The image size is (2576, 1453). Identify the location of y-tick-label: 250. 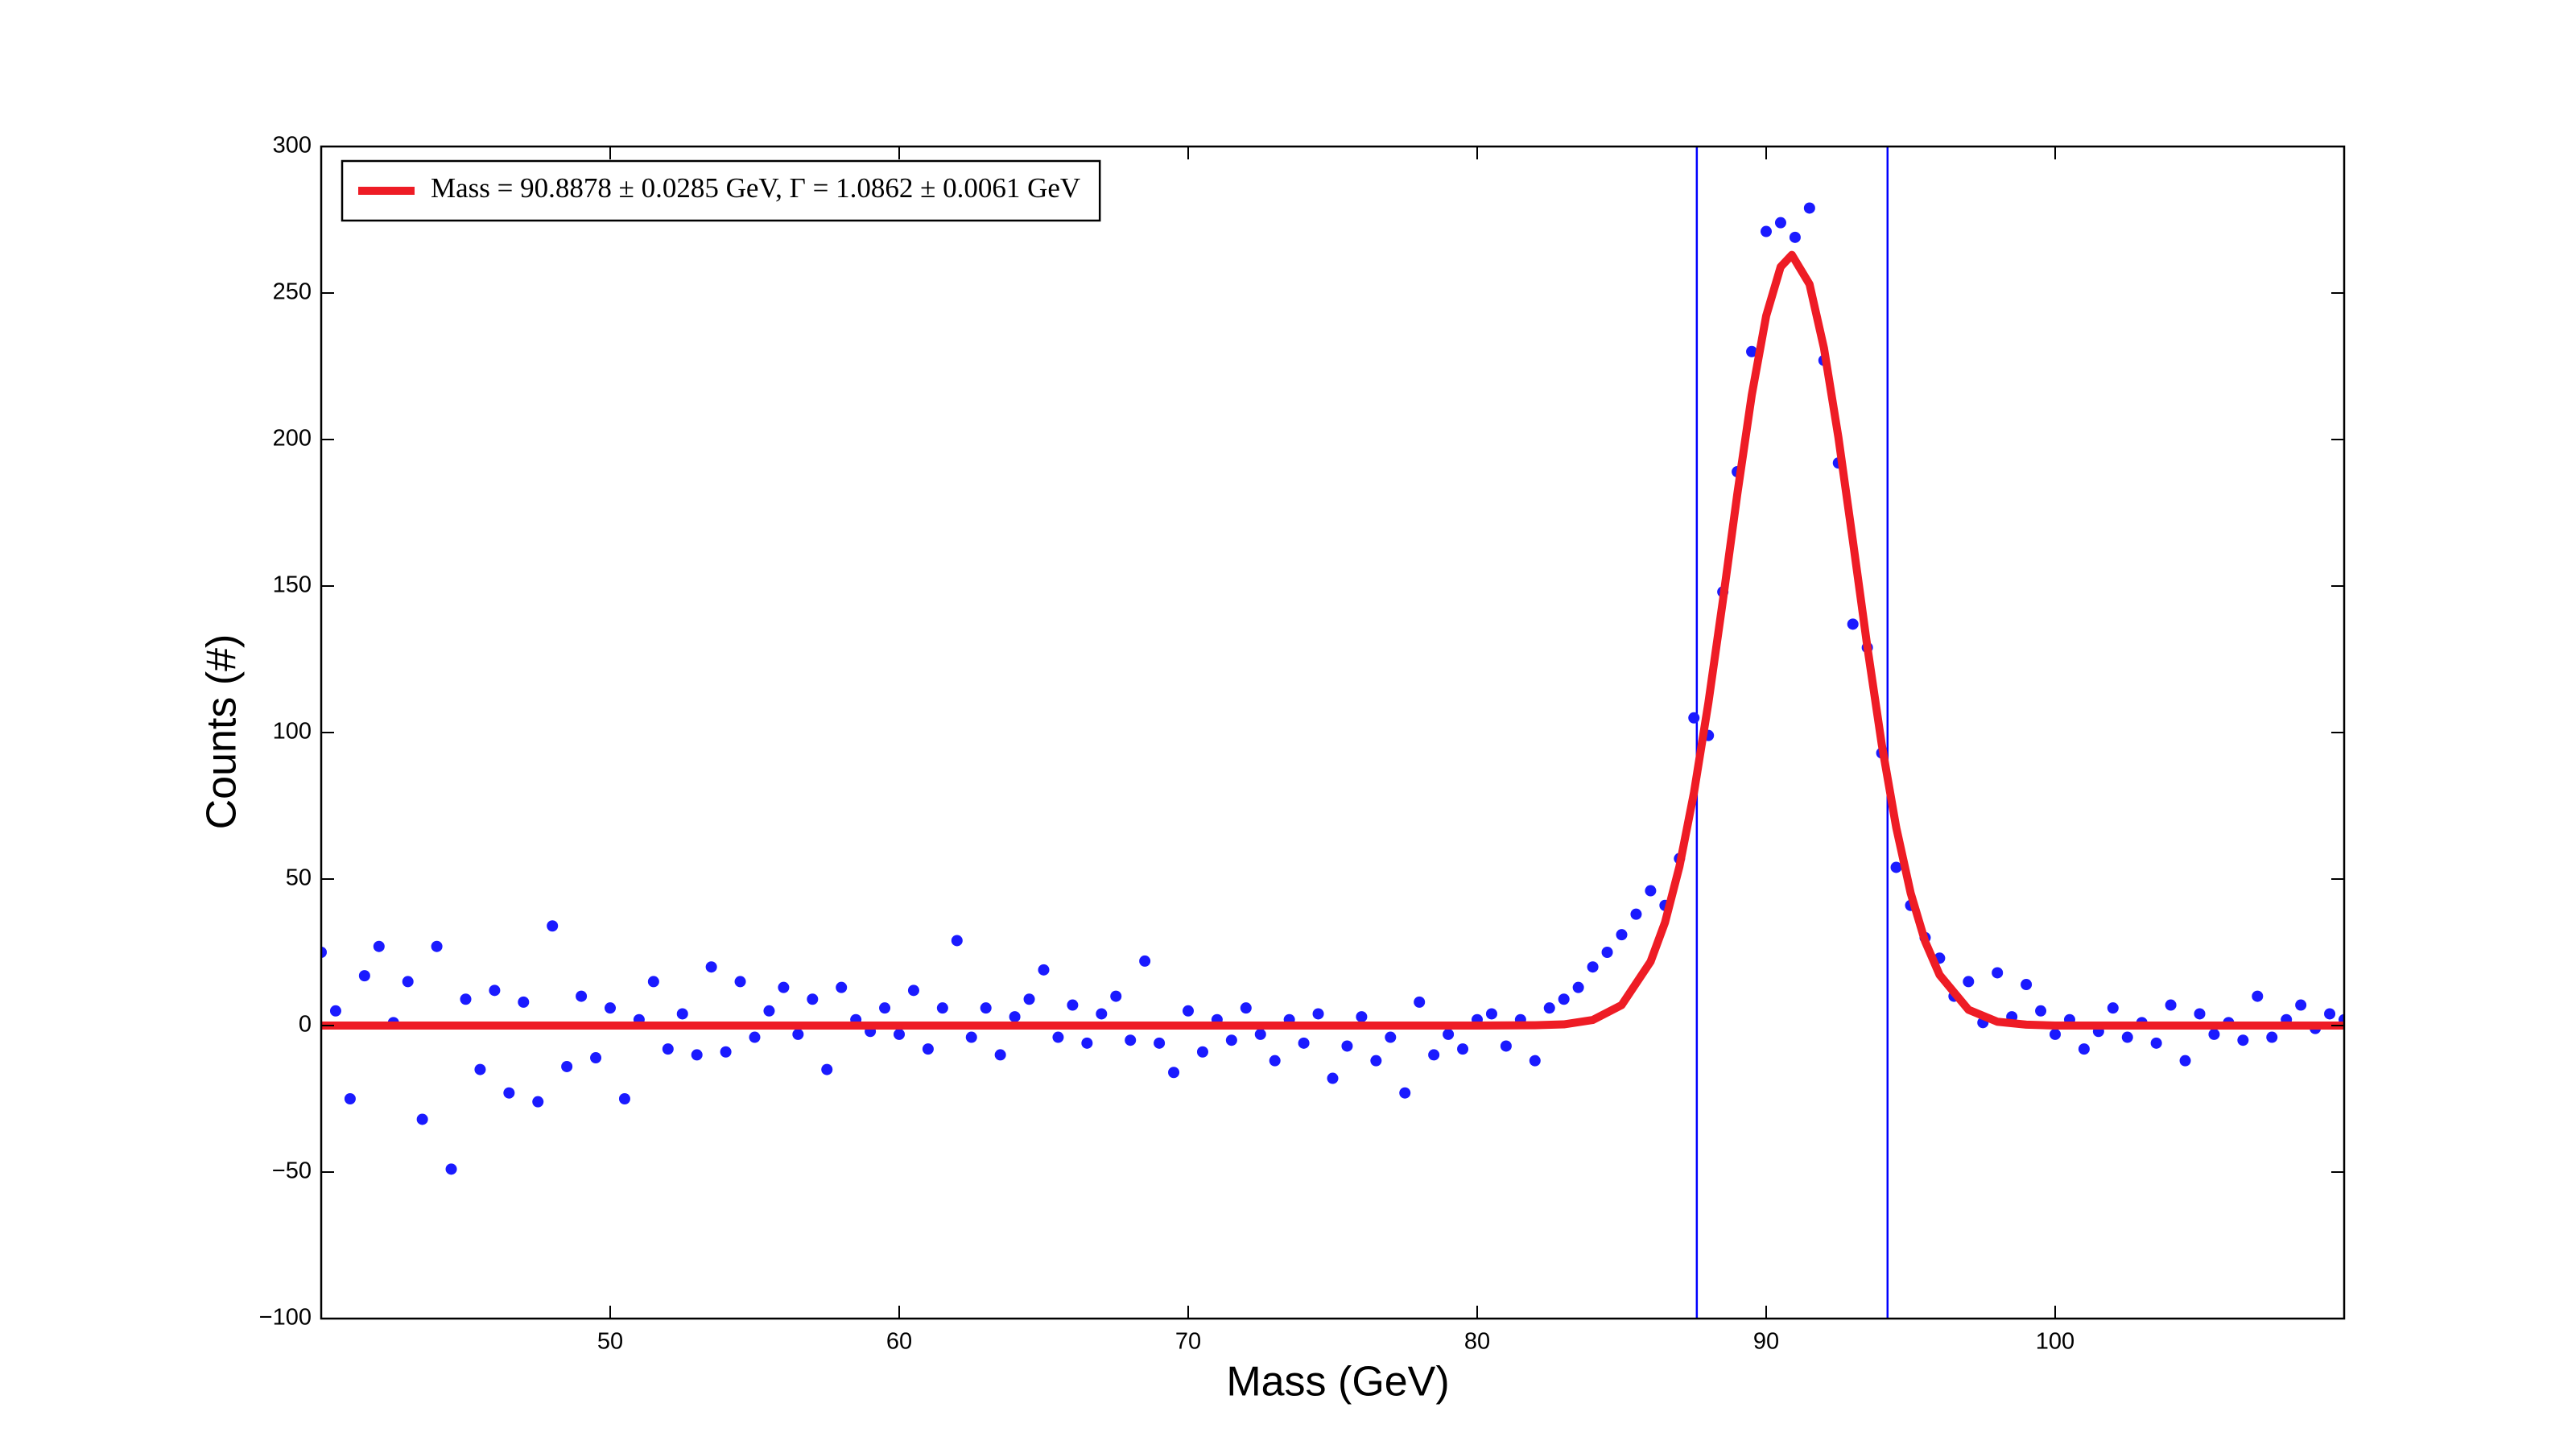
(292, 292).